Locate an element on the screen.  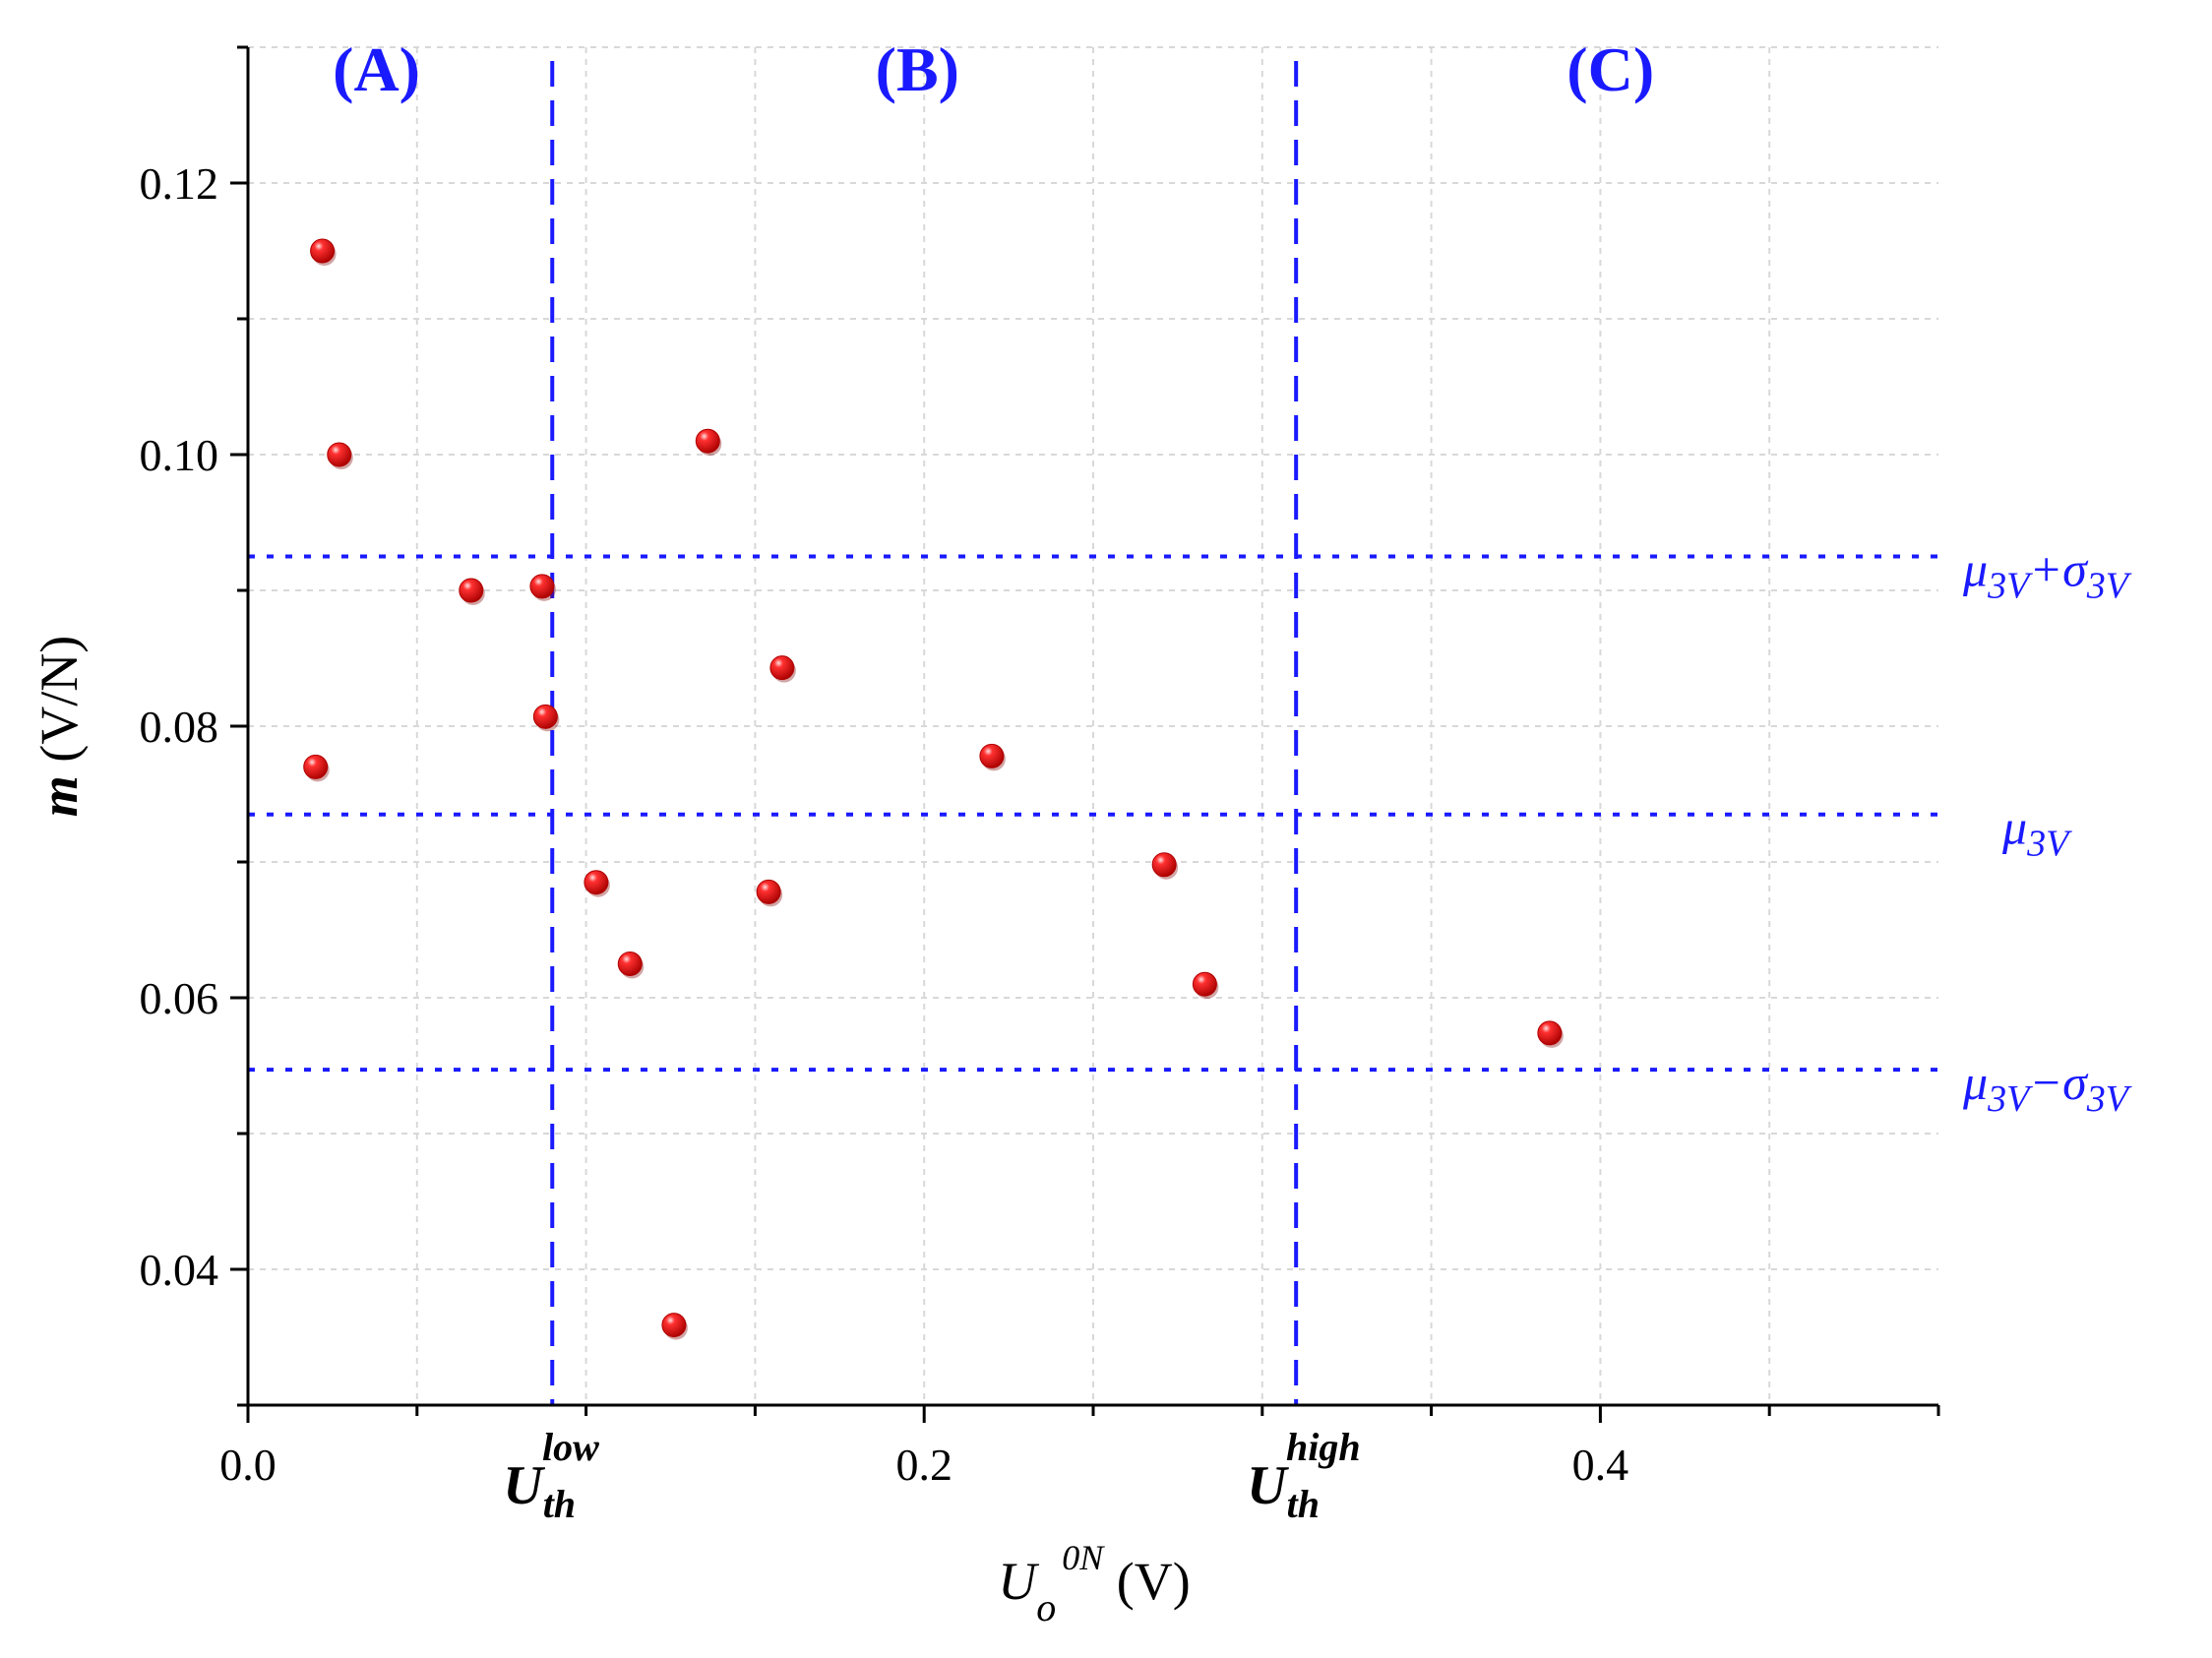
y-tick-label: 0.06 is located at coordinates (179, 998).